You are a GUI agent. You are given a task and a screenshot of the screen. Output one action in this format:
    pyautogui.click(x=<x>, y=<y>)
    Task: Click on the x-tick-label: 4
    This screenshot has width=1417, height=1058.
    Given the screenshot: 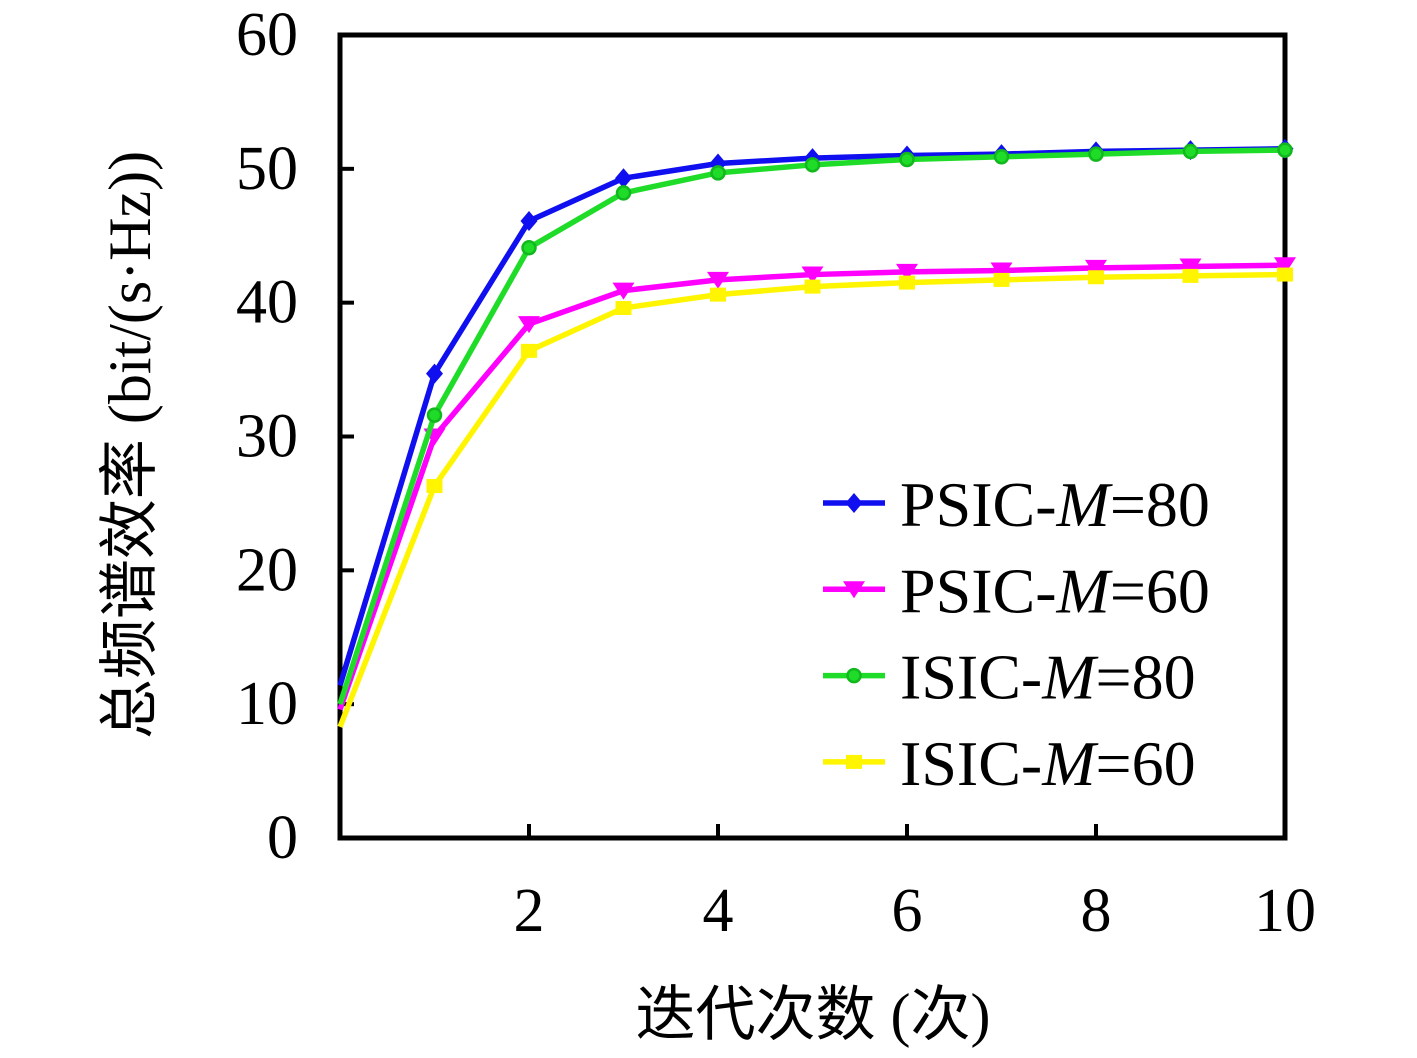 What is the action you would take?
    pyautogui.click(x=718, y=911)
    